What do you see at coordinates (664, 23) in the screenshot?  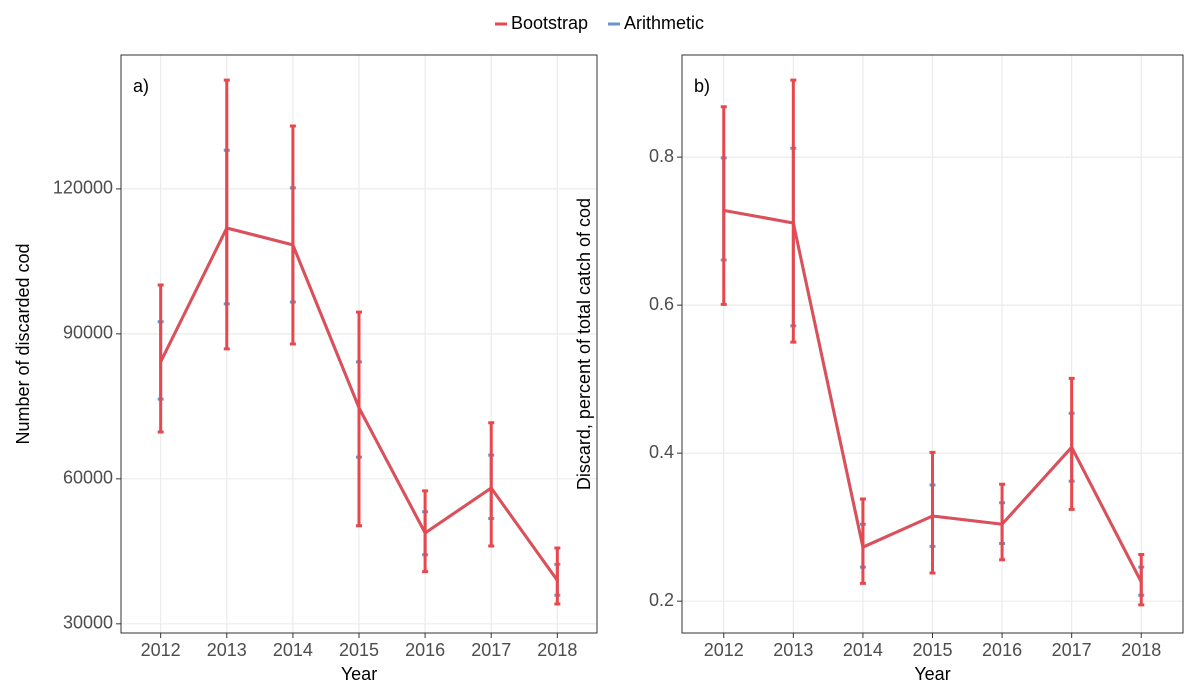 I see `legend-text: Arithmetic` at bounding box center [664, 23].